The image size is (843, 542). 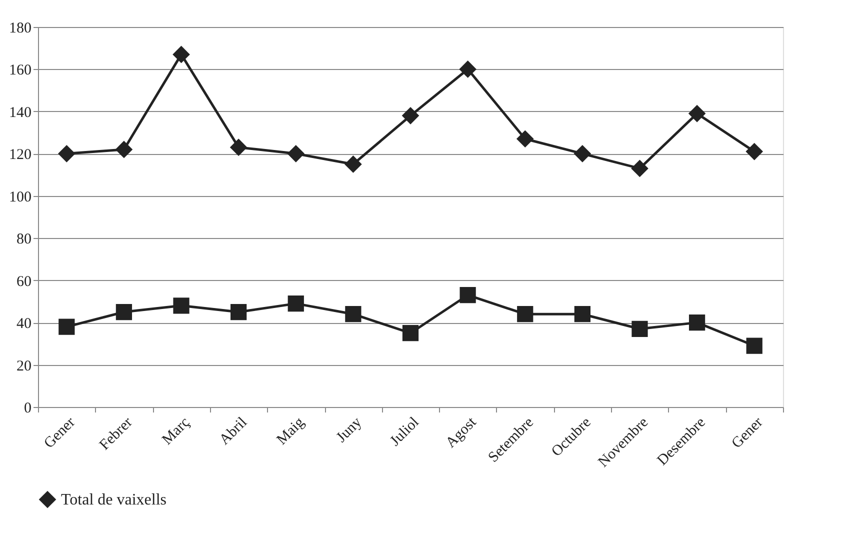 What do you see at coordinates (24, 240) in the screenshot?
I see `y-tick-label: 80` at bounding box center [24, 240].